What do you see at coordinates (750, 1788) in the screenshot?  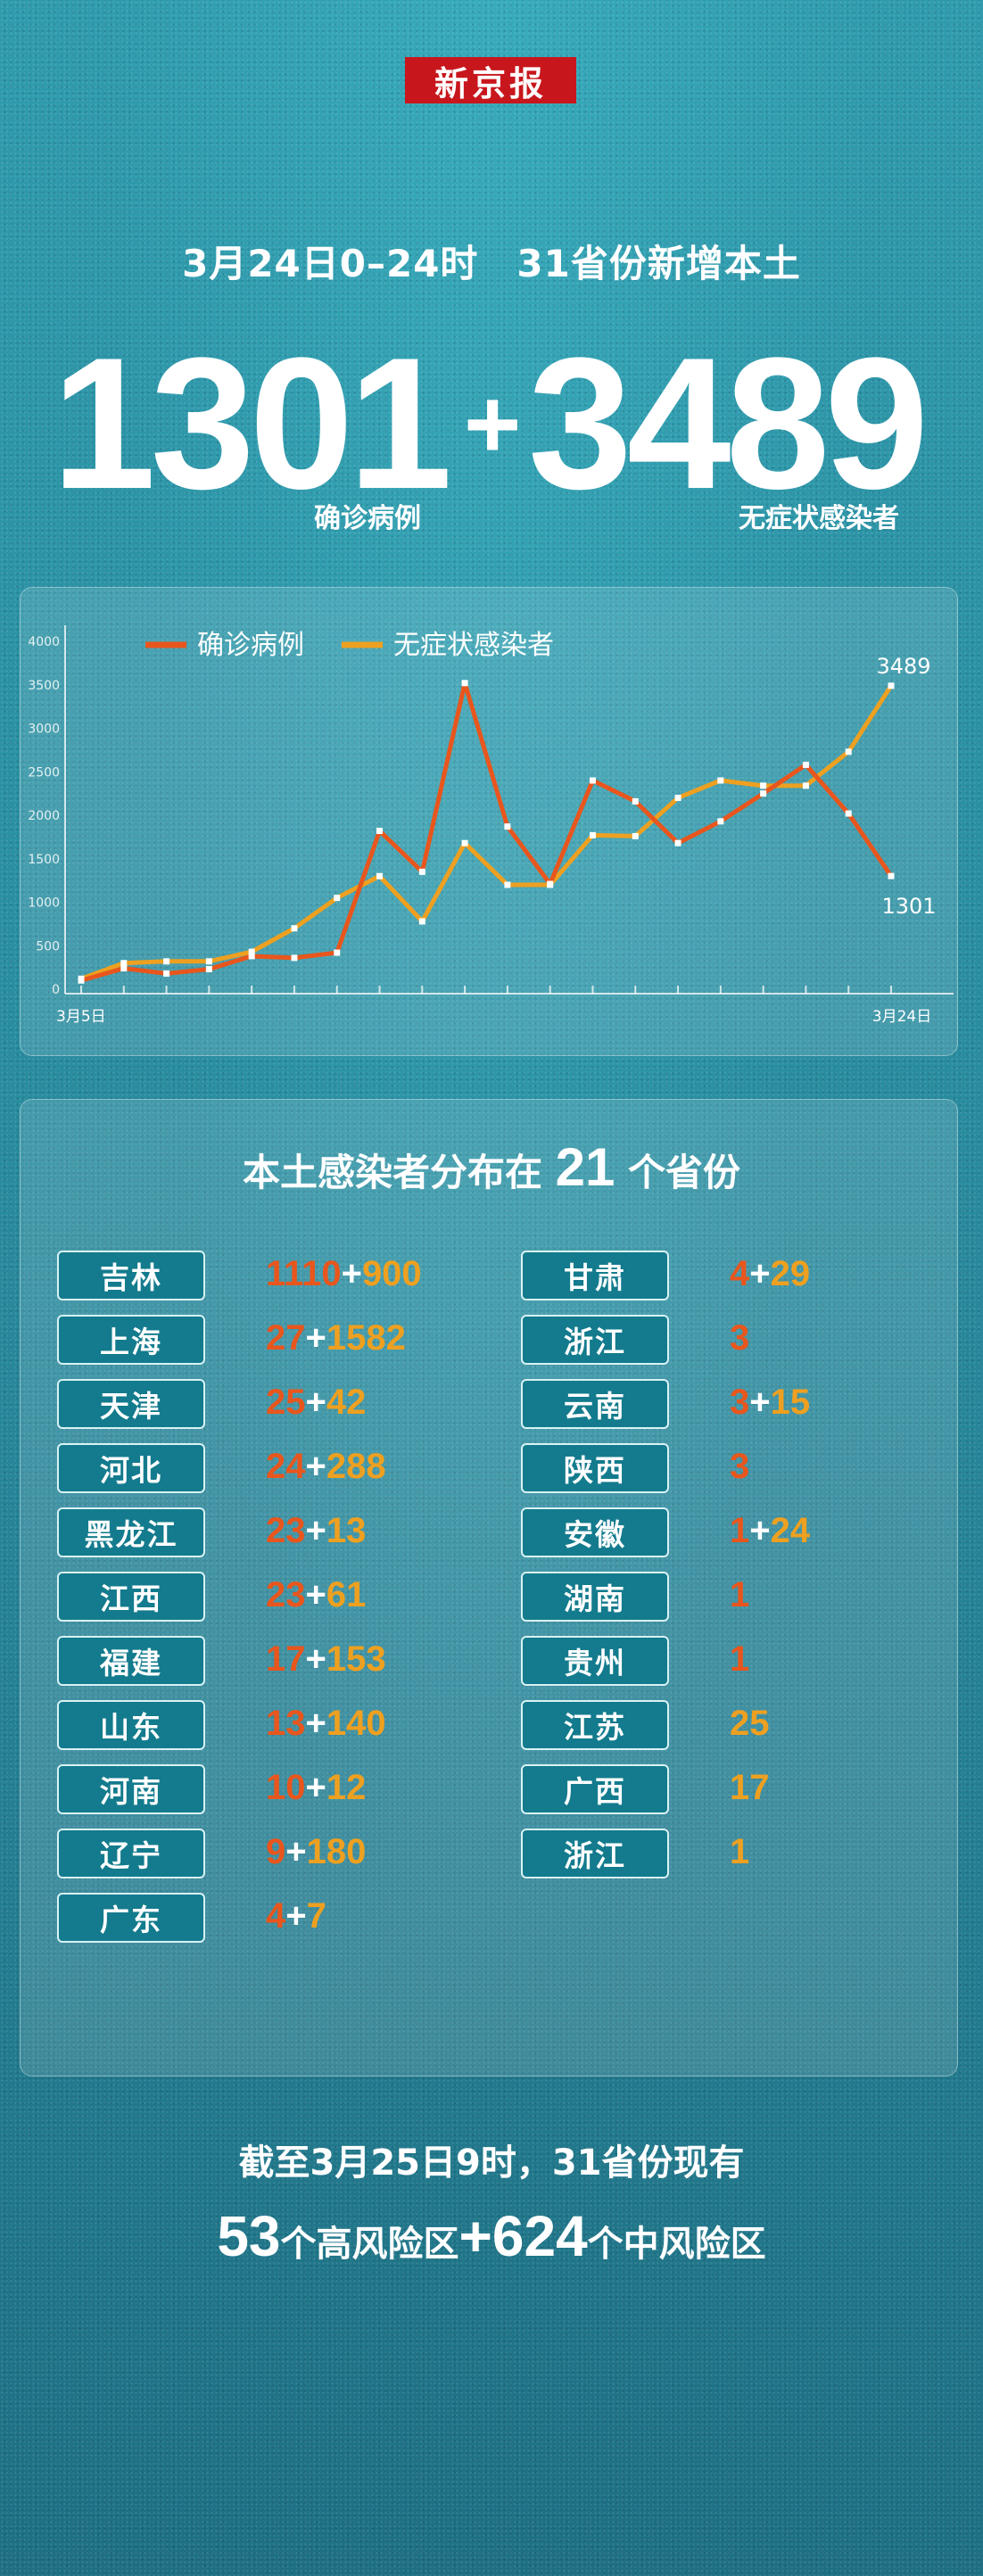 I see `asymptomatic-count: 17` at bounding box center [750, 1788].